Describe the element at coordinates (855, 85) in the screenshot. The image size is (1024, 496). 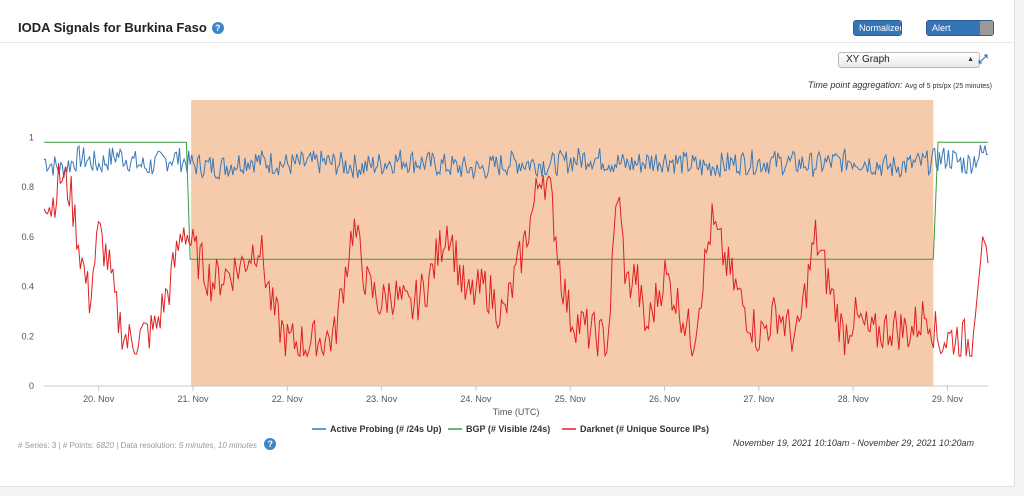
I see `aggregation-label: Time point aggregation:` at that location.